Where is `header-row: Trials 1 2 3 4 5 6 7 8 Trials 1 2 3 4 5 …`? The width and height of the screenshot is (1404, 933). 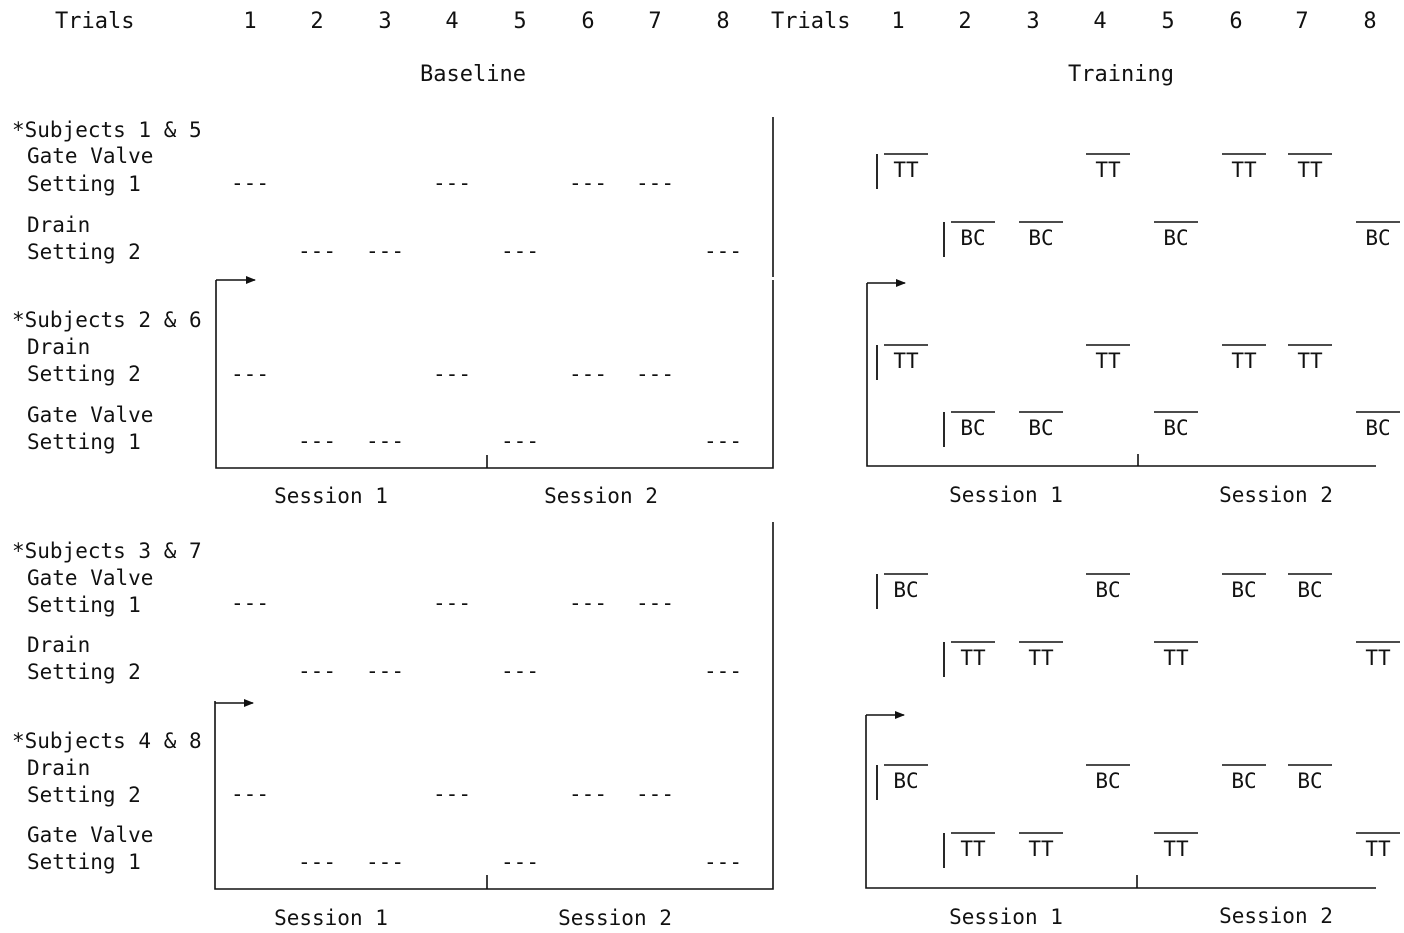
header-row: Trials 1 2 3 4 5 6 7 8 Trials 1 2 3 4 5 … is located at coordinates (716, 48).